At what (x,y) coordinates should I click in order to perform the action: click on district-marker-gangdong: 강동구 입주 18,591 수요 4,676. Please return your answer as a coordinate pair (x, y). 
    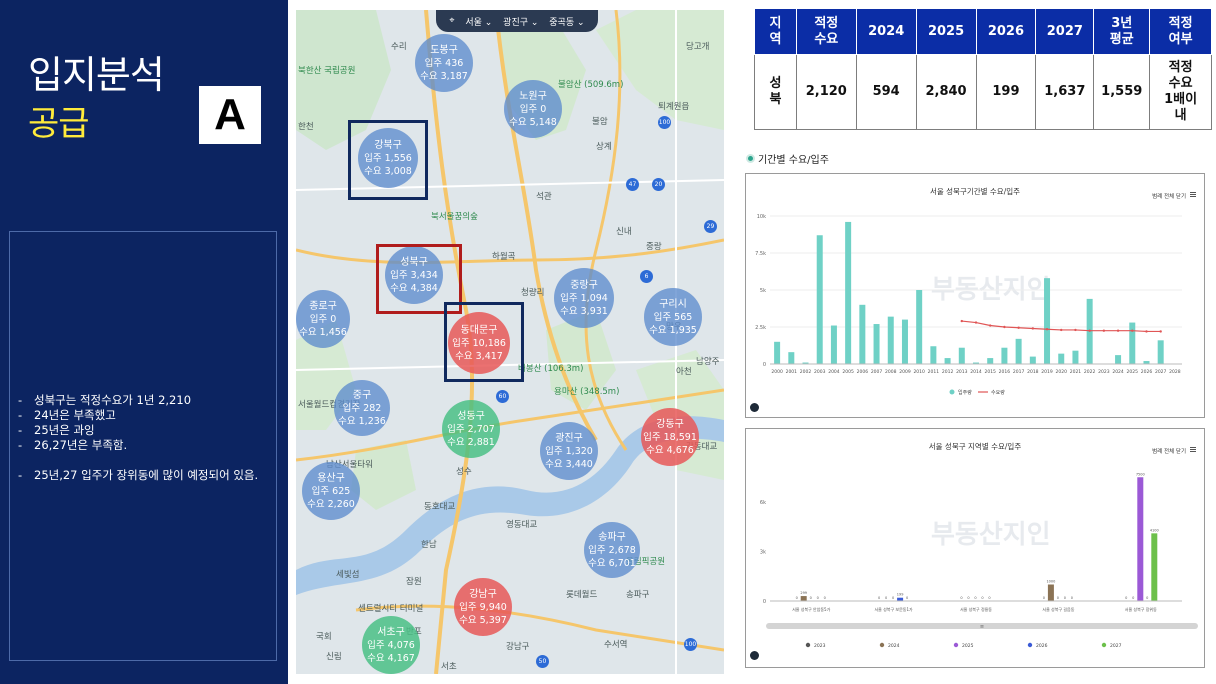
    Looking at the image, I should click on (670, 437).